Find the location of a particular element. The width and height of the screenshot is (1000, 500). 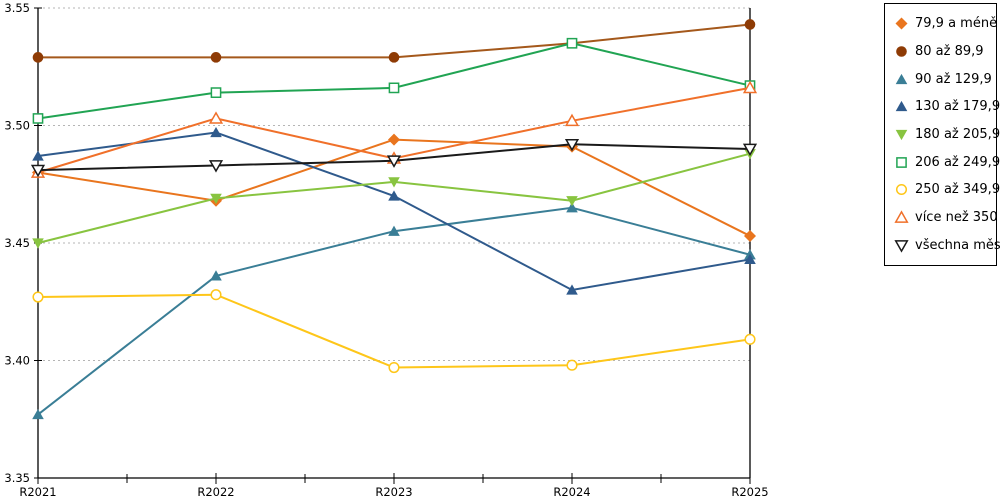

legend-item-label: 130 až 179,9 is located at coordinates (957, 107).